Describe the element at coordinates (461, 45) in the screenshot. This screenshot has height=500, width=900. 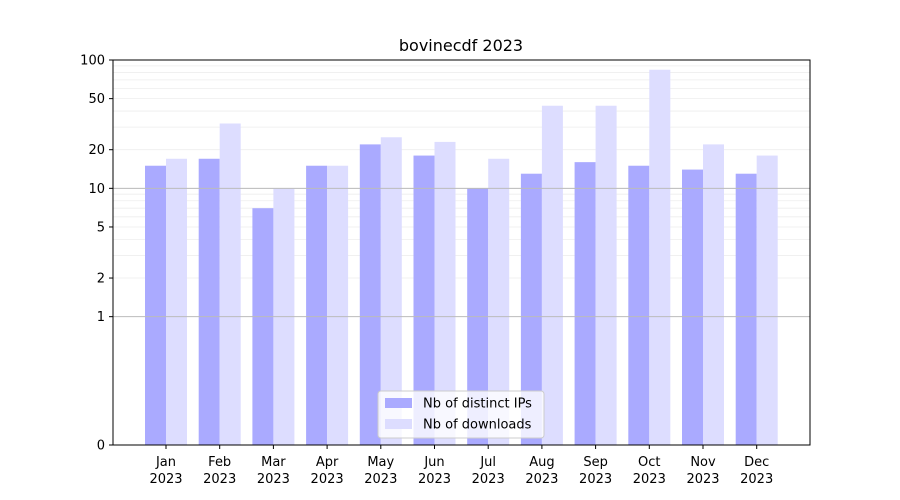
I see `chart-title: bovinecdf 2023` at that location.